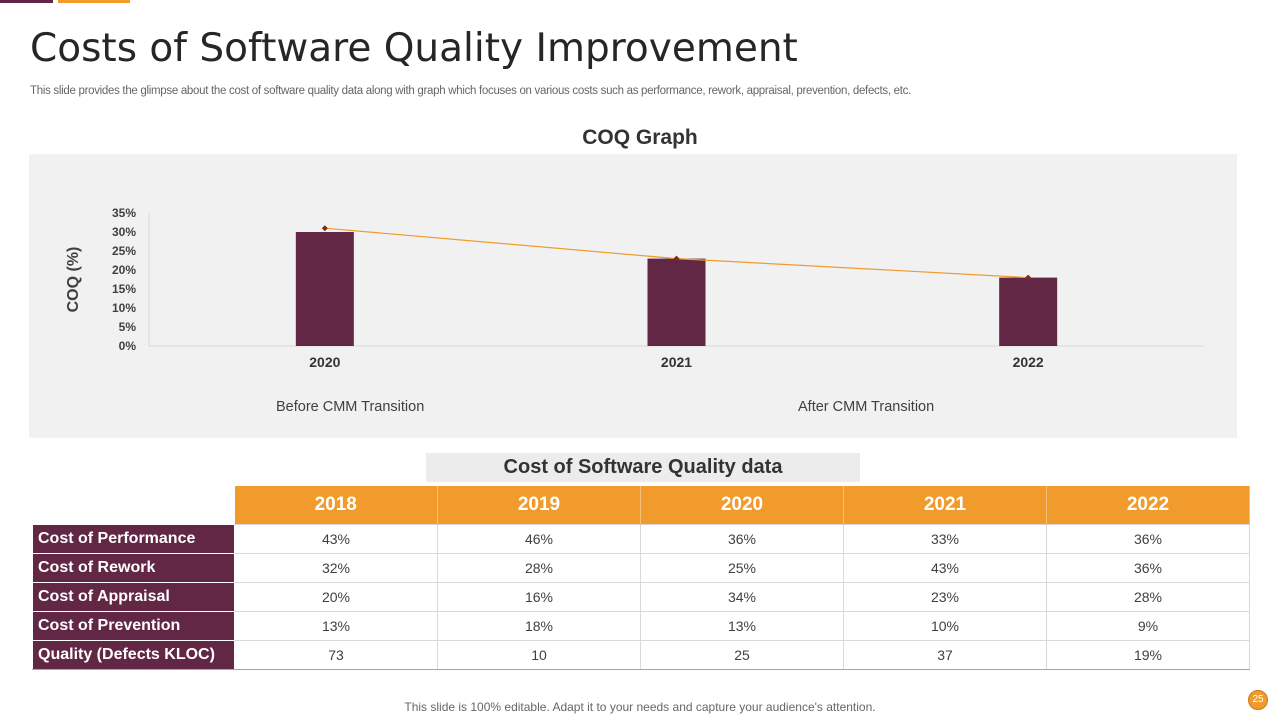  I want to click on table-cell: 16%, so click(539, 596).